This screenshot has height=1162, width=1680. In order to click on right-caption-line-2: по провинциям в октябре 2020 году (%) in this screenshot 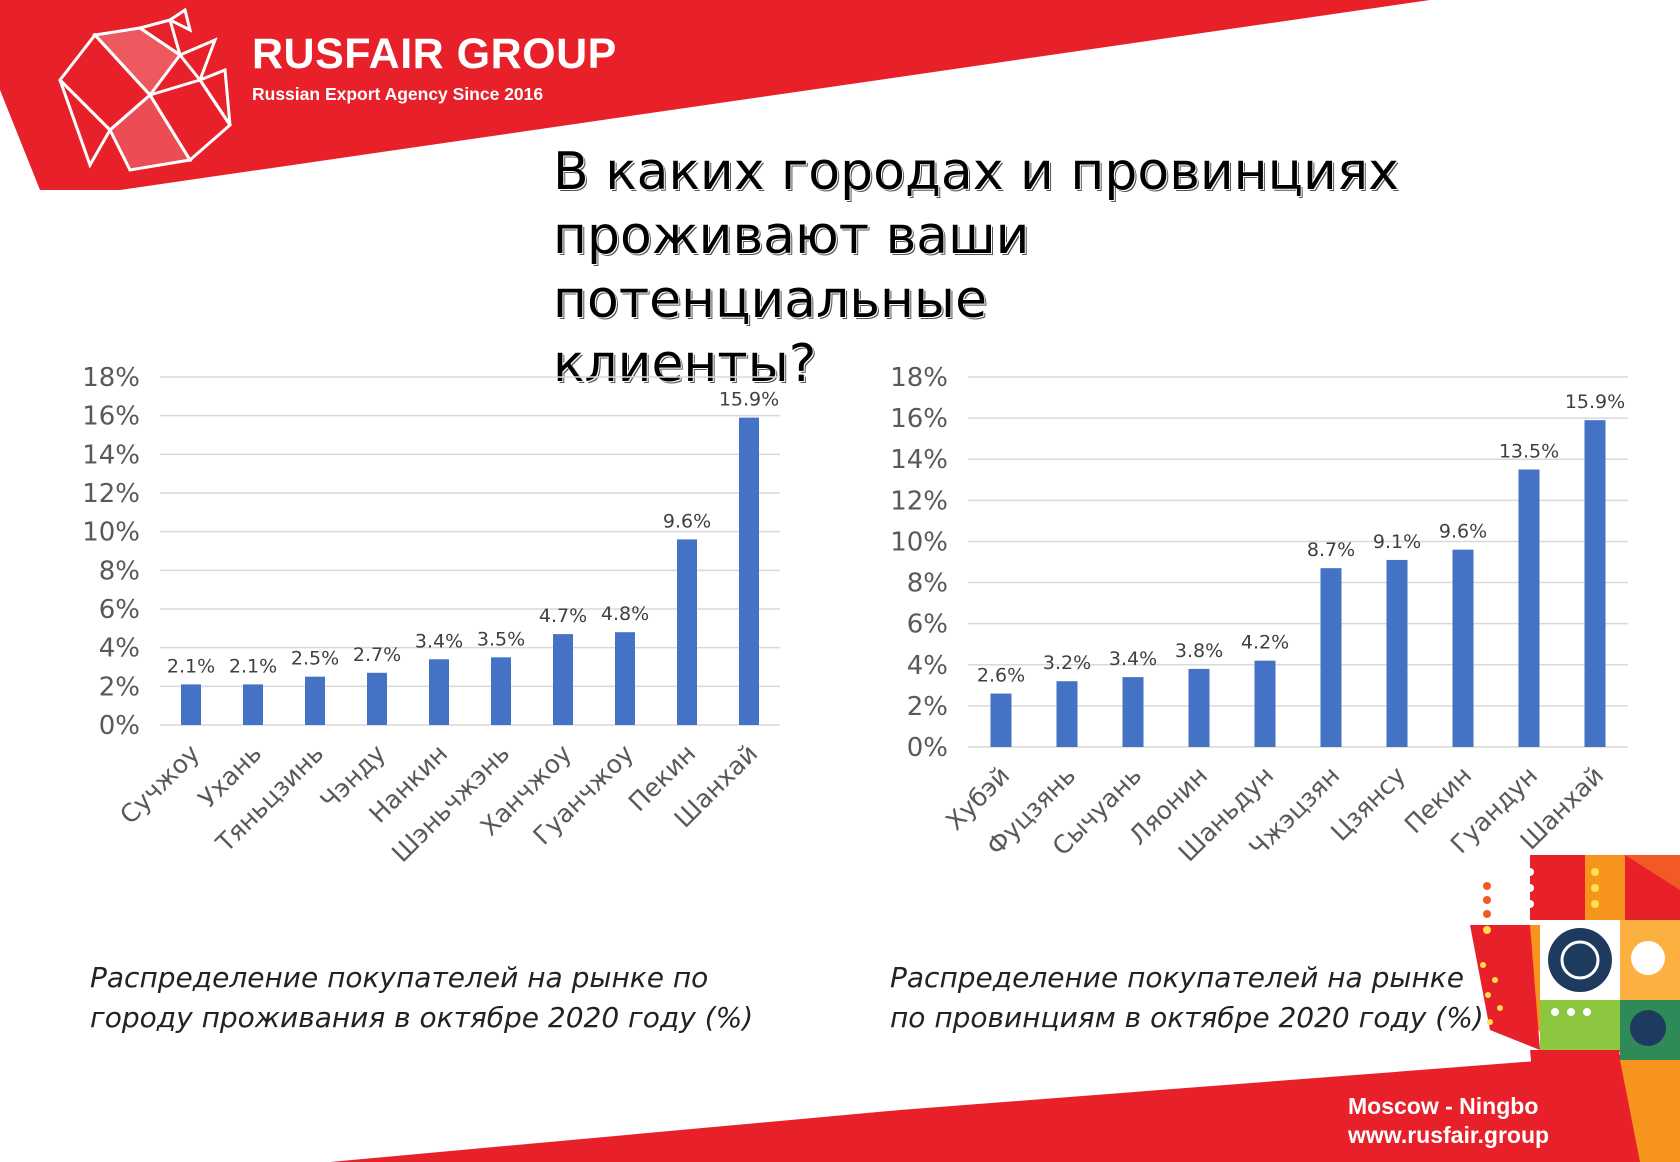, I will do `click(1187, 1017)`.